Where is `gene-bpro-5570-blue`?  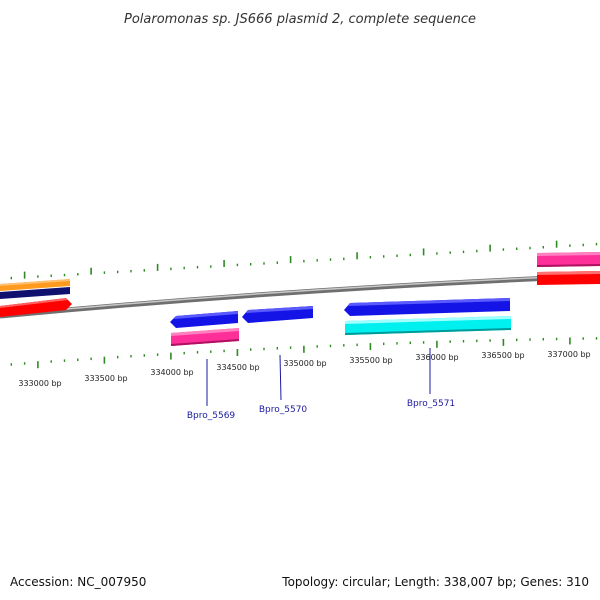 gene-bpro-5570-blue is located at coordinates (277, 314).